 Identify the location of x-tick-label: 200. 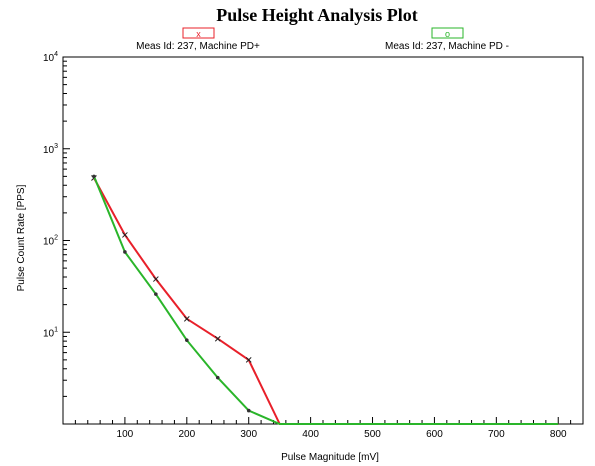
(186, 434).